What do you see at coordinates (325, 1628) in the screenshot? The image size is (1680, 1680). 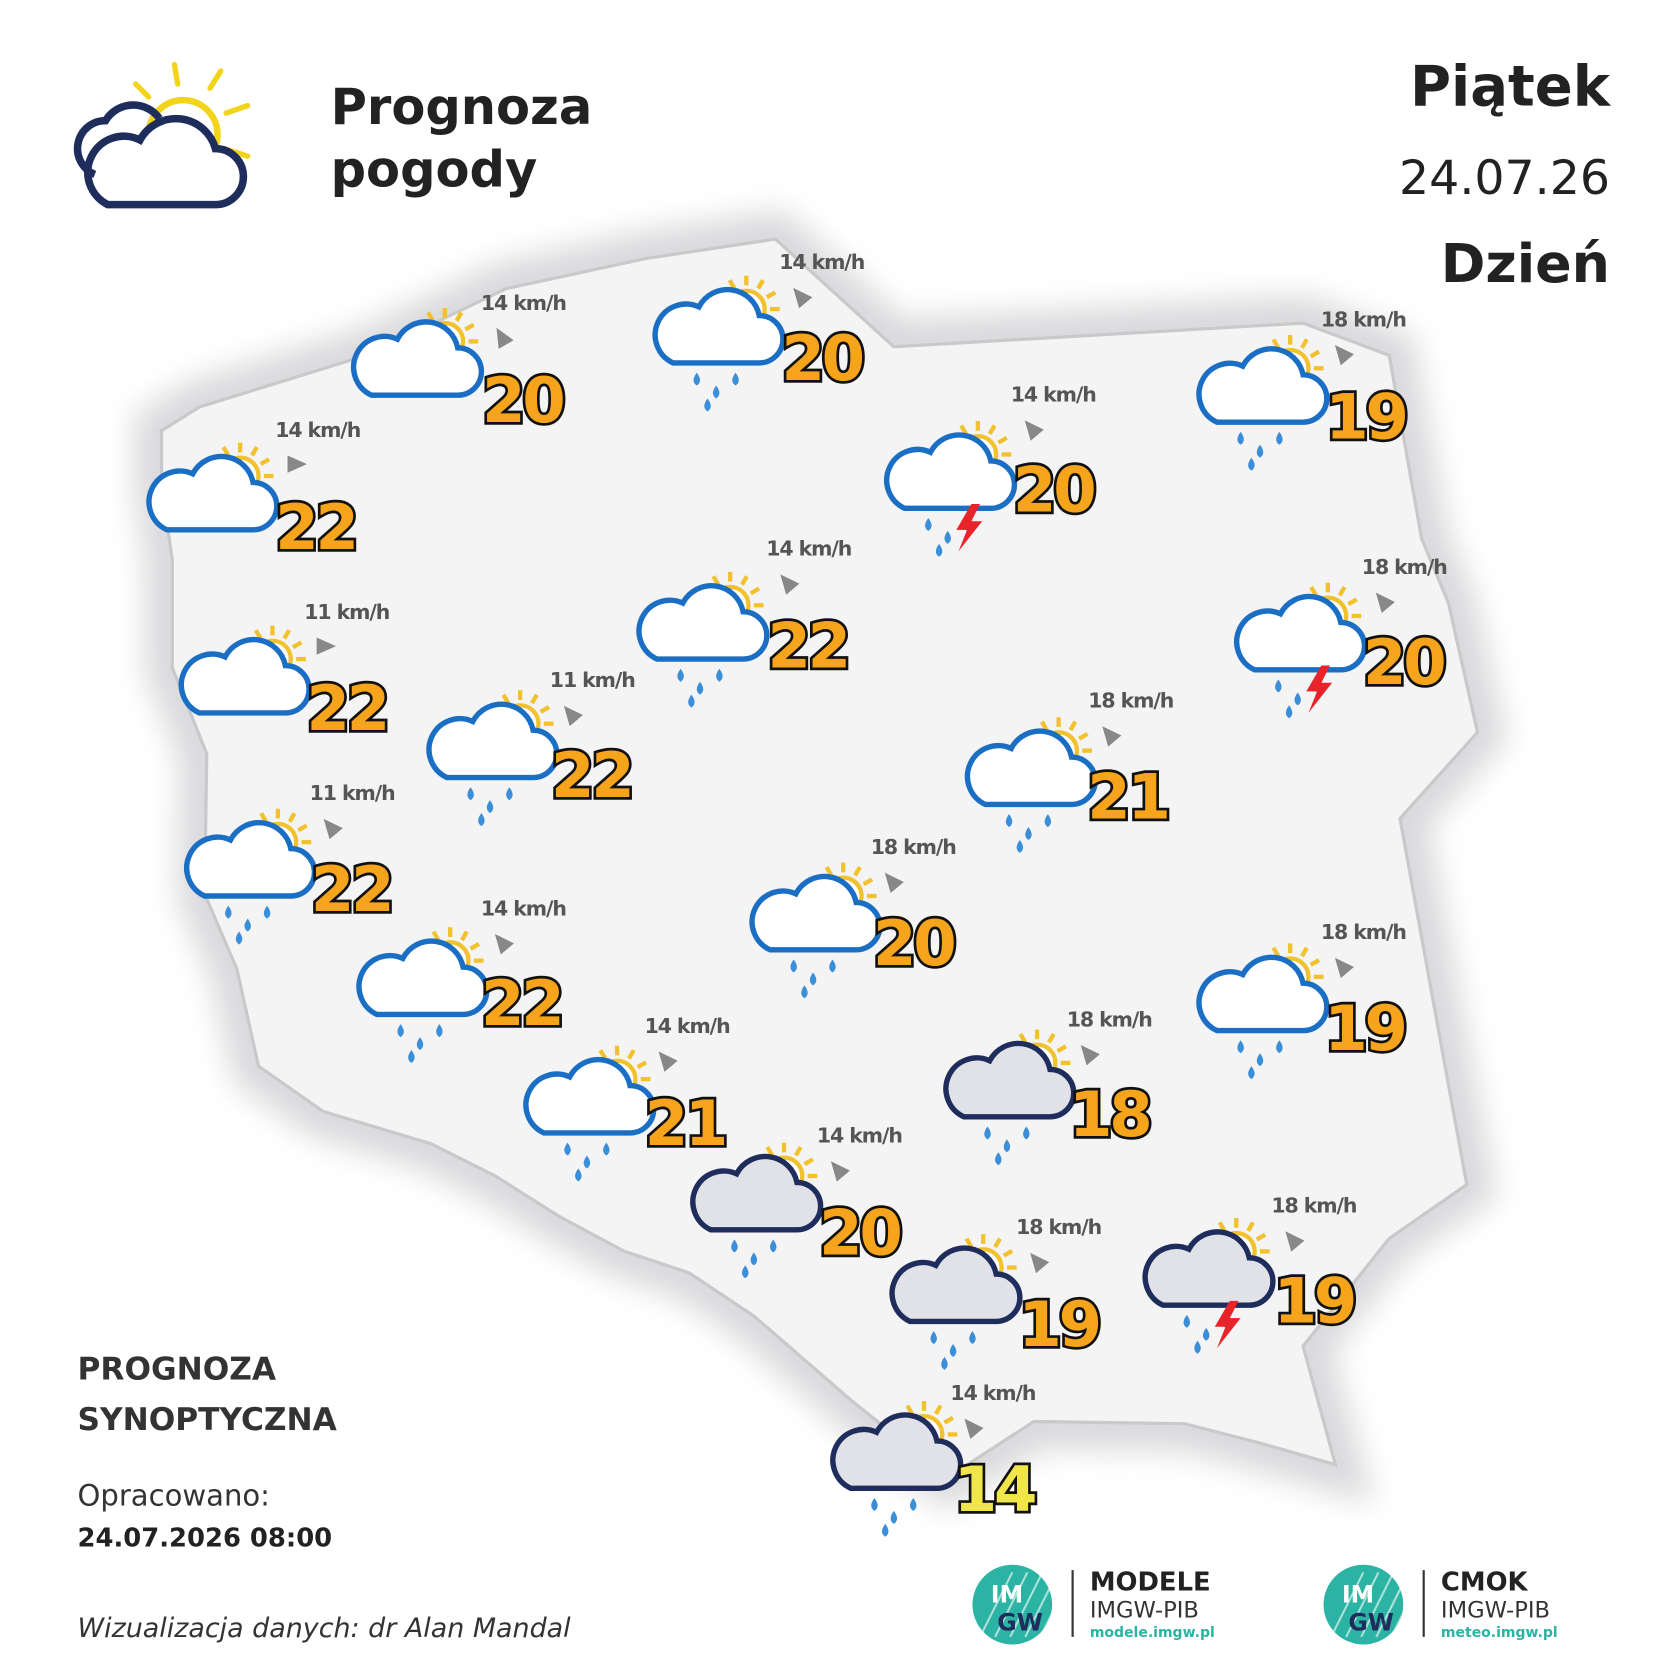 I see `credit: Wizualizacja danych: dr Alan Mandal` at bounding box center [325, 1628].